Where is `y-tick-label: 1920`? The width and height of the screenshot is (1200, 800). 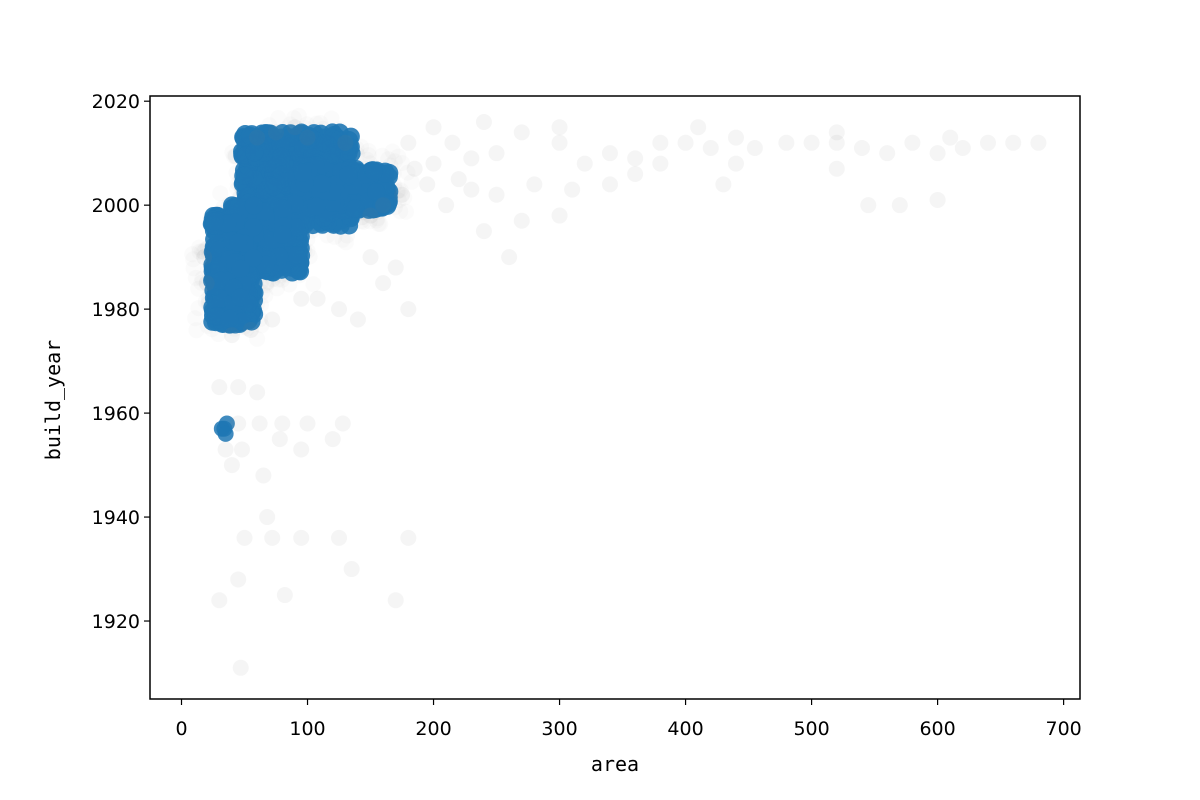 y-tick-label: 1920 is located at coordinates (116, 622).